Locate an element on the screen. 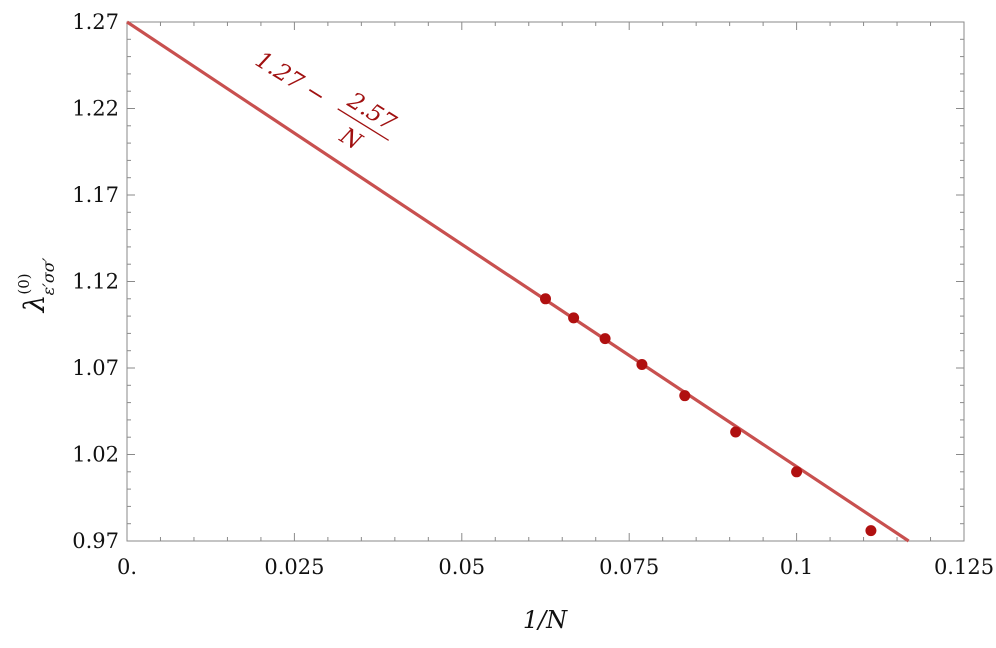 The width and height of the screenshot is (996, 648). x-tick-label: 0.05 is located at coordinates (461, 567).